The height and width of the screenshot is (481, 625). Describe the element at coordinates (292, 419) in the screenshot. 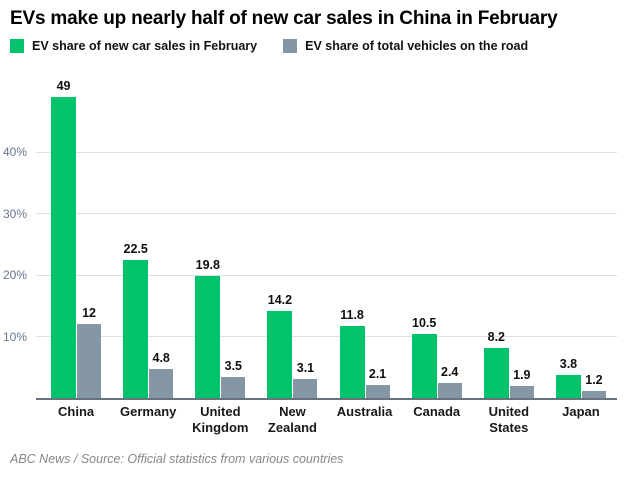

I see `x-label-new-zealand: New Zealand` at that location.